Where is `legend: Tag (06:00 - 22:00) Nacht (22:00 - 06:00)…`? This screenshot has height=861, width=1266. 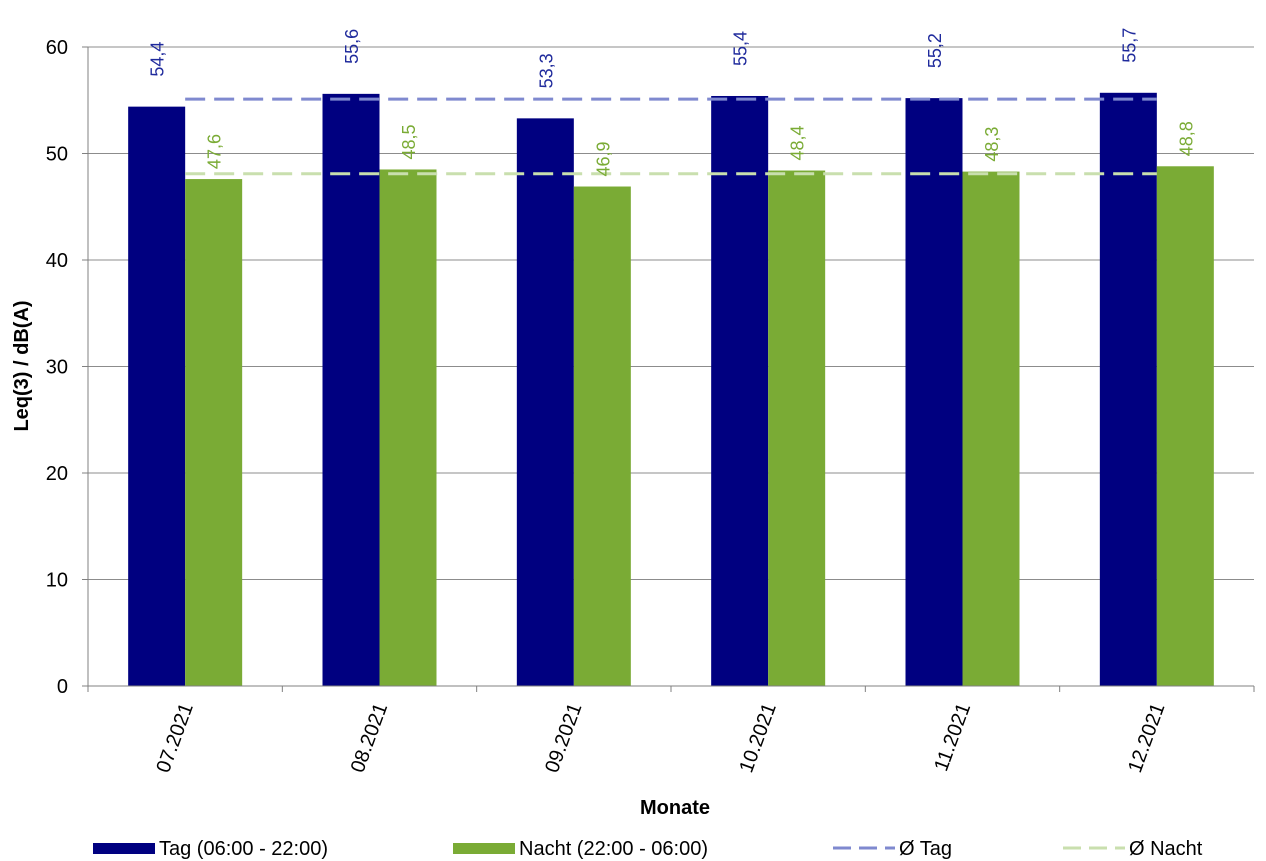
legend: Tag (06:00 - 22:00) Nacht (22:00 - 06:00)… is located at coordinates (648, 849).